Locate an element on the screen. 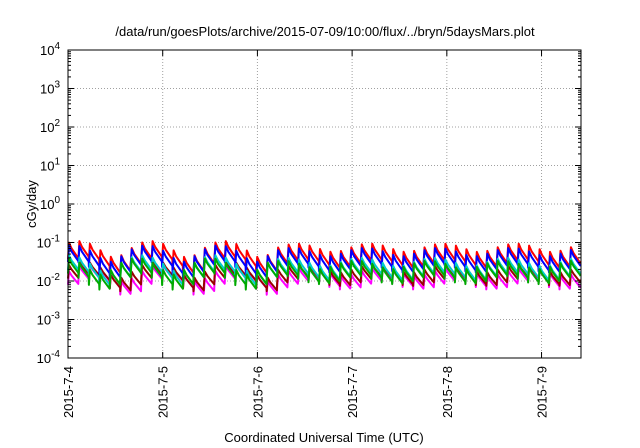 The height and width of the screenshot is (448, 640). y-tick-label: 10⁻² is located at coordinates (49, 280).